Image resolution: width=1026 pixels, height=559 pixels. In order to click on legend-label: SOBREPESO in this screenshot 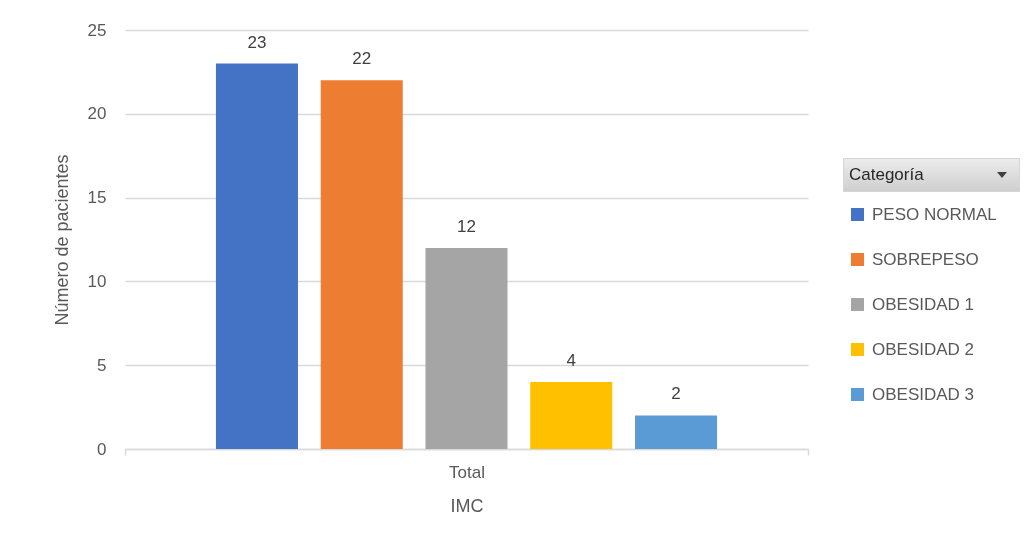, I will do `click(925, 259)`.